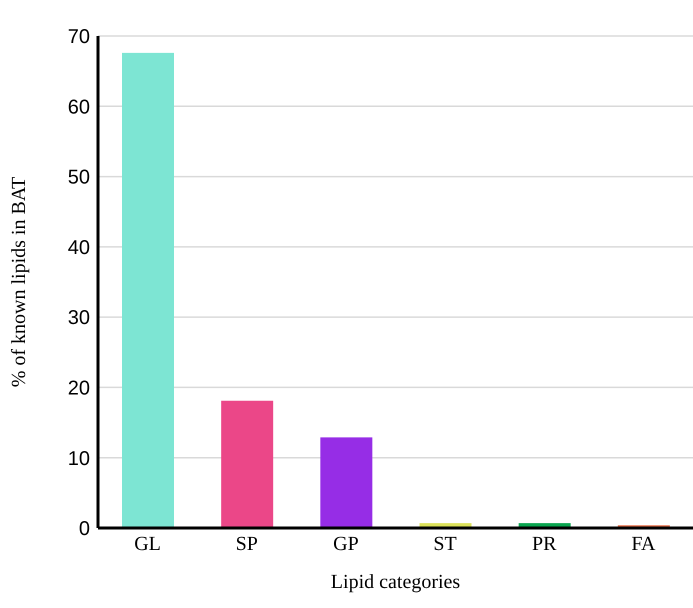 Image resolution: width=693 pixels, height=608 pixels. Describe the element at coordinates (79, 389) in the screenshot. I see `y-tick-label: 20` at that location.